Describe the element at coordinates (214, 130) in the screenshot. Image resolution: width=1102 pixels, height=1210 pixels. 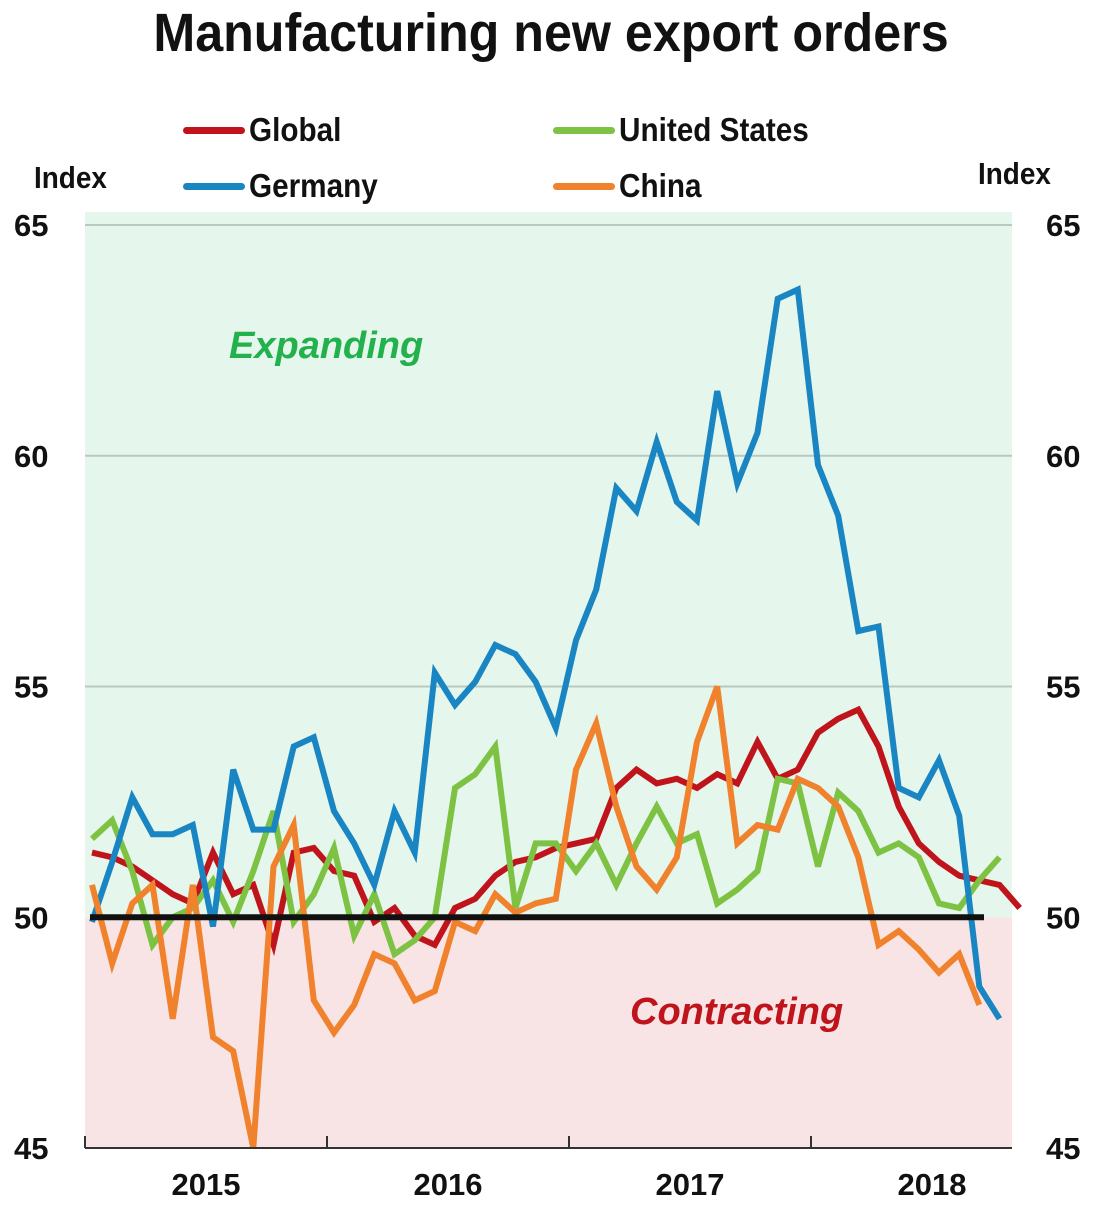
I see `legend-swatch-global` at that location.